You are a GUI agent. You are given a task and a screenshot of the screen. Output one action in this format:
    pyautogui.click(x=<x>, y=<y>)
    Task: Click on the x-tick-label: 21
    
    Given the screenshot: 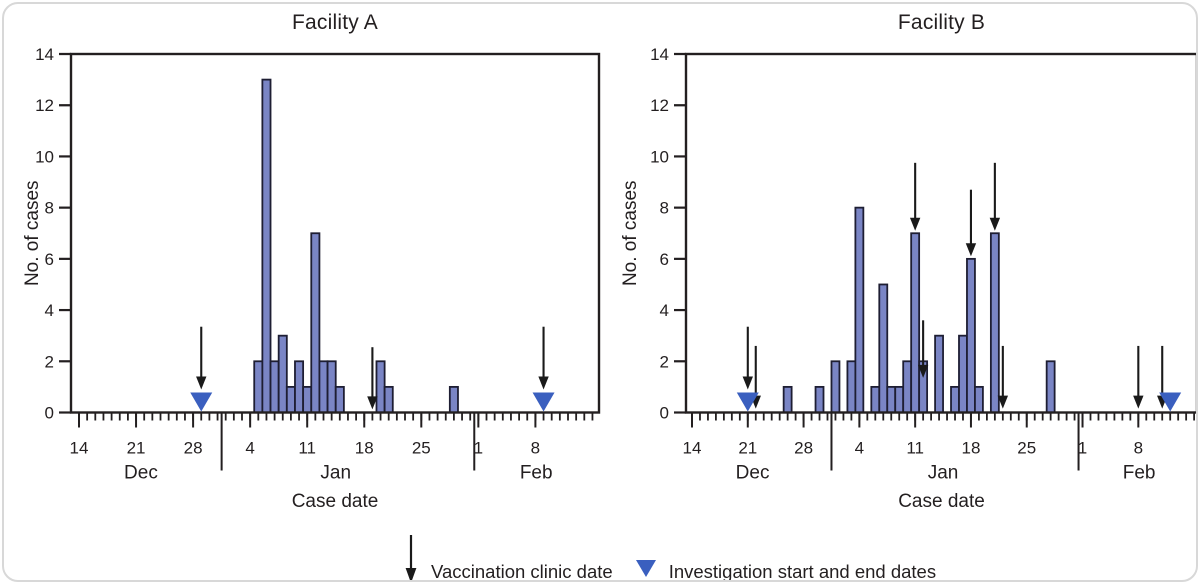 What is the action you would take?
    pyautogui.click(x=136, y=448)
    